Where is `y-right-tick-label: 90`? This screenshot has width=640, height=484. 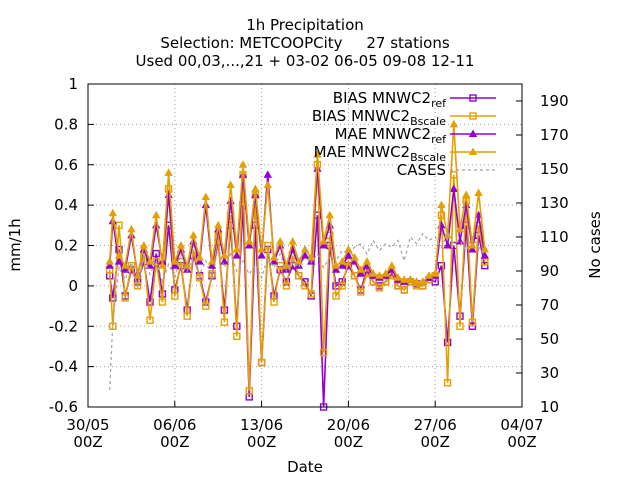
y-right-tick-label: 90 is located at coordinates (549, 271).